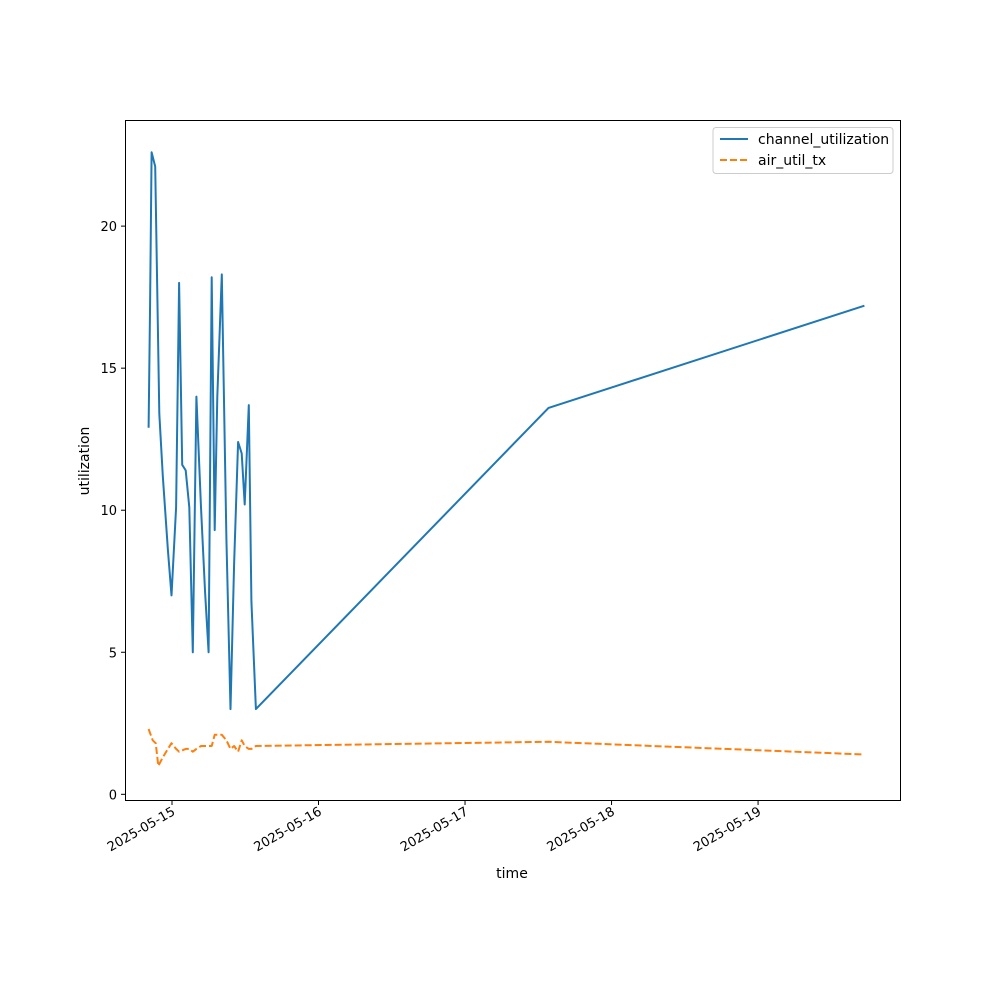 The height and width of the screenshot is (1000, 1000). What do you see at coordinates (85, 461) in the screenshot?
I see `y-axis-label: utilization` at bounding box center [85, 461].